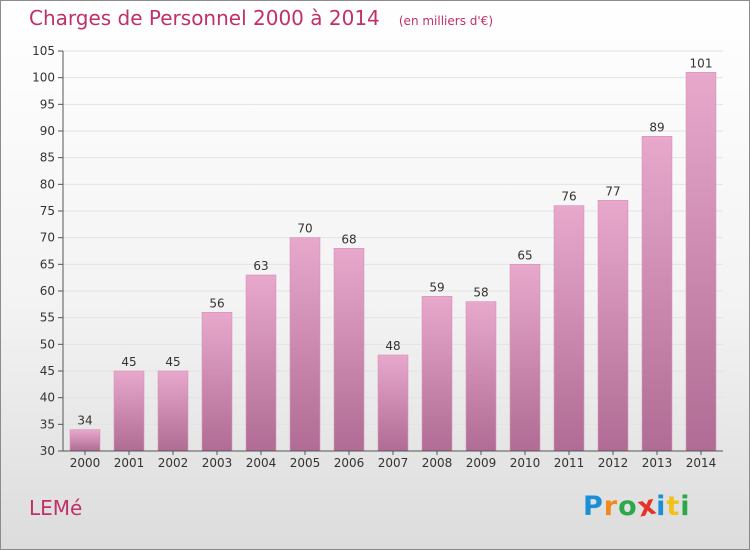  Describe the element at coordinates (204, 18) in the screenshot. I see `title-main: Charges de Personnel 2000 à 2014` at that location.